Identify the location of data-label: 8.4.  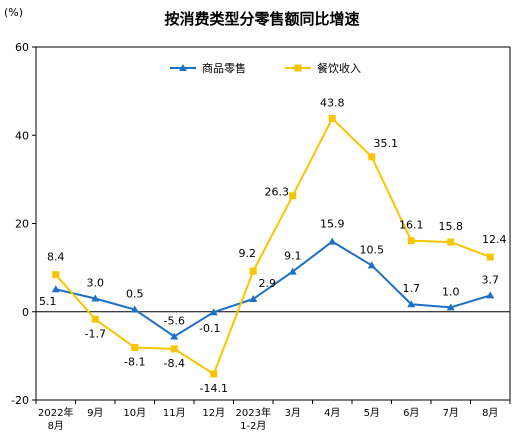
(56, 257).